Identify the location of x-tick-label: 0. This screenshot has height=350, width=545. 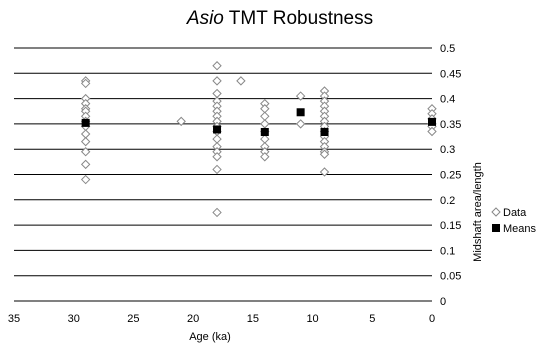
(432, 319).